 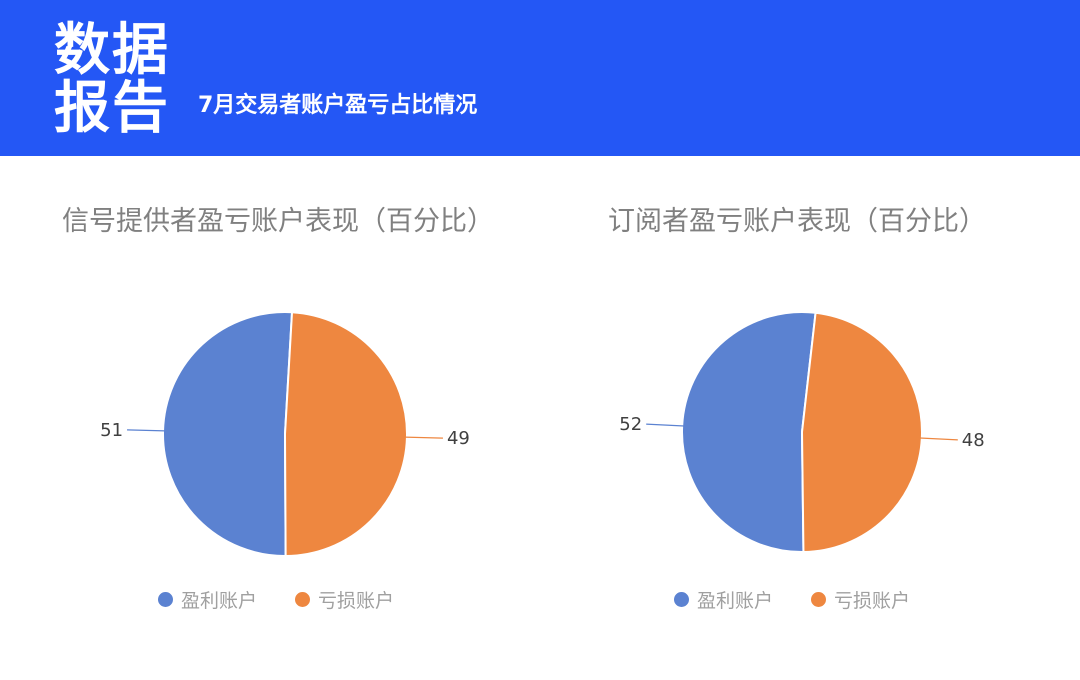 What do you see at coordinates (973, 440) in the screenshot?
I see `data-label-loss: 48` at bounding box center [973, 440].